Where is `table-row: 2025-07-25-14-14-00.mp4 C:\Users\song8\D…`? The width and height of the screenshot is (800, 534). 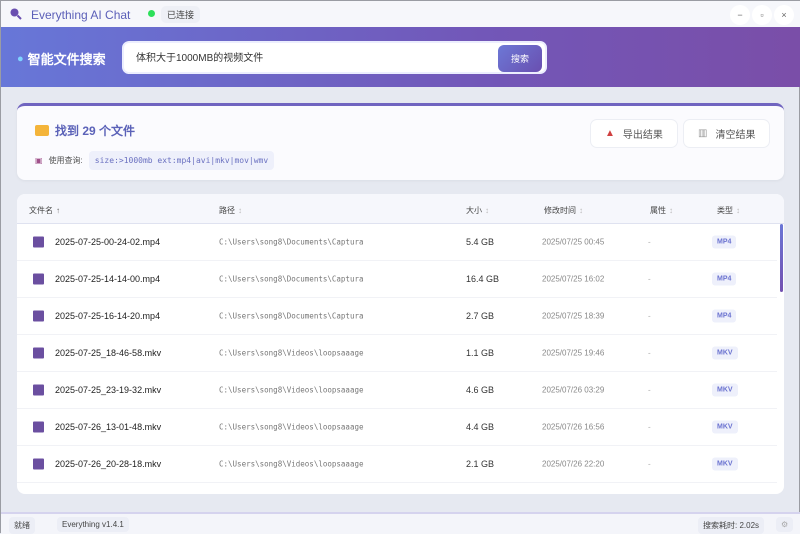
table-row: 2025-07-25-14-14-00.mp4 C:\Users\song8\D… is located at coordinates (397, 279).